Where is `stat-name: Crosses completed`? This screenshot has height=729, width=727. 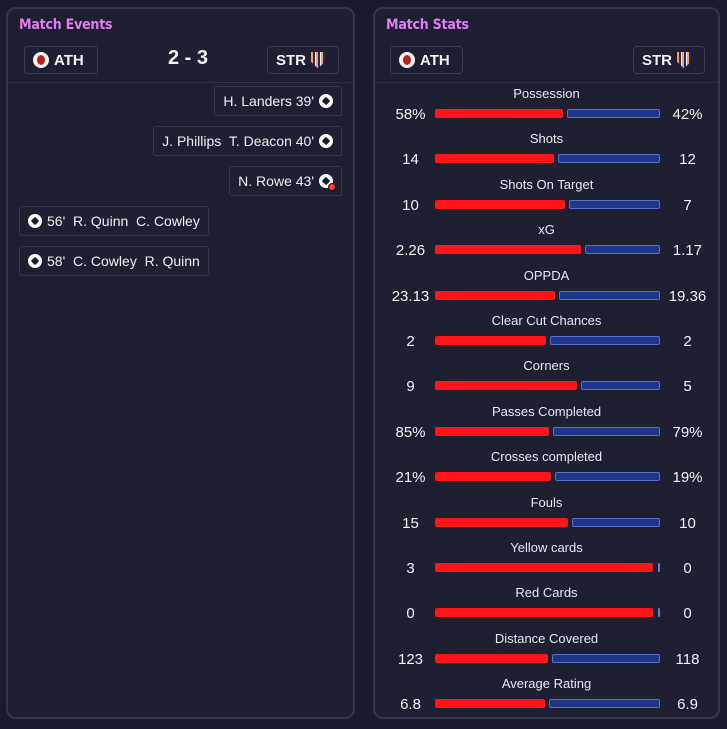 stat-name: Crosses completed is located at coordinates (546, 457).